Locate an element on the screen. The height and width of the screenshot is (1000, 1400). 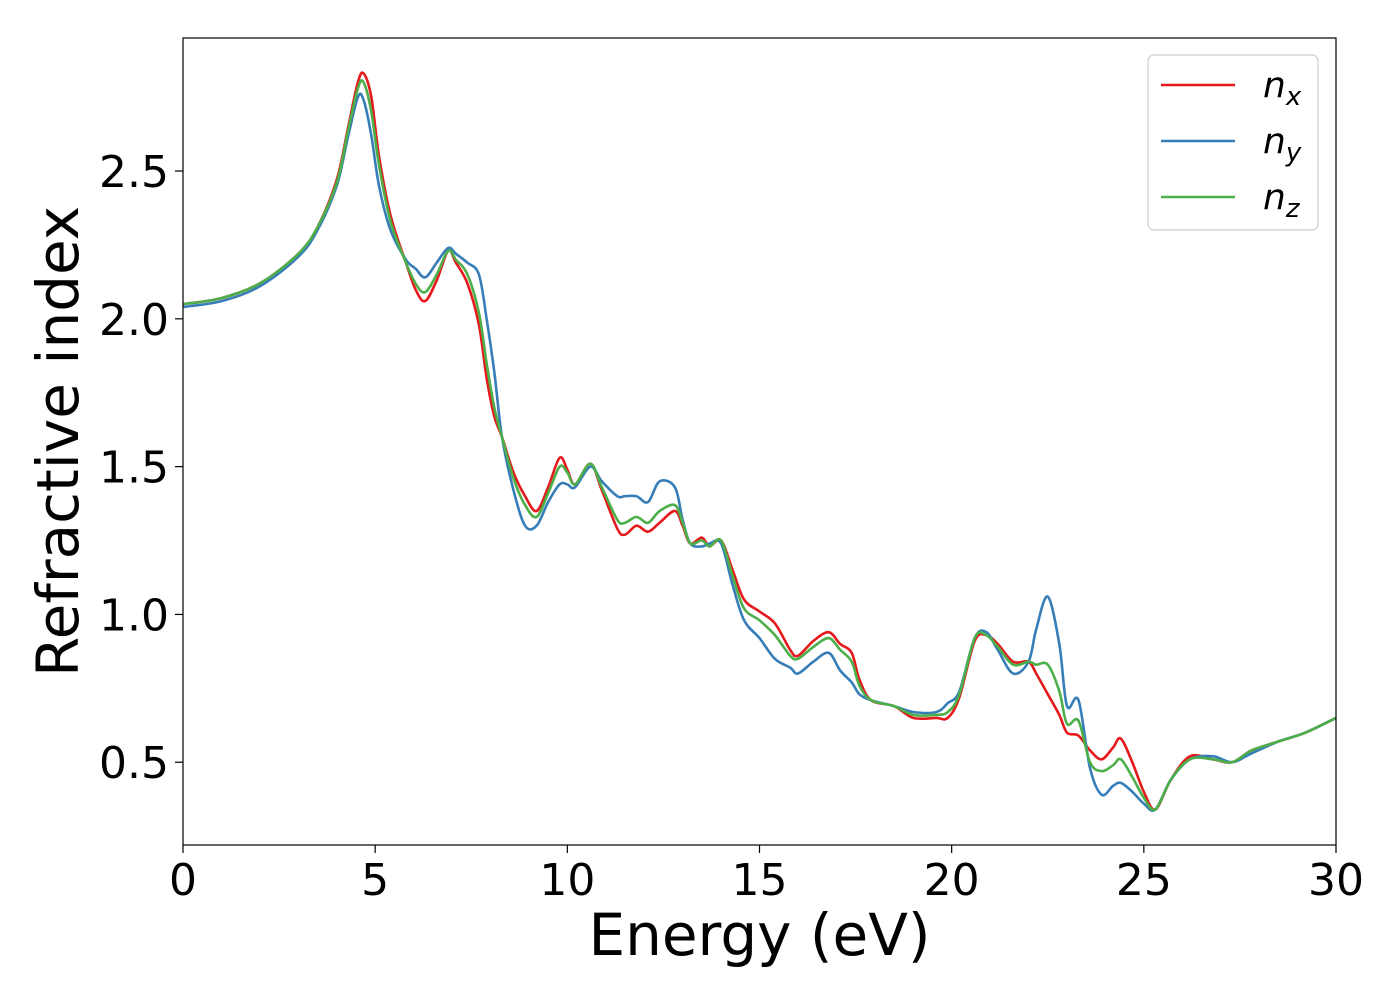
y-tick-label: 2.5 is located at coordinates (134, 172).